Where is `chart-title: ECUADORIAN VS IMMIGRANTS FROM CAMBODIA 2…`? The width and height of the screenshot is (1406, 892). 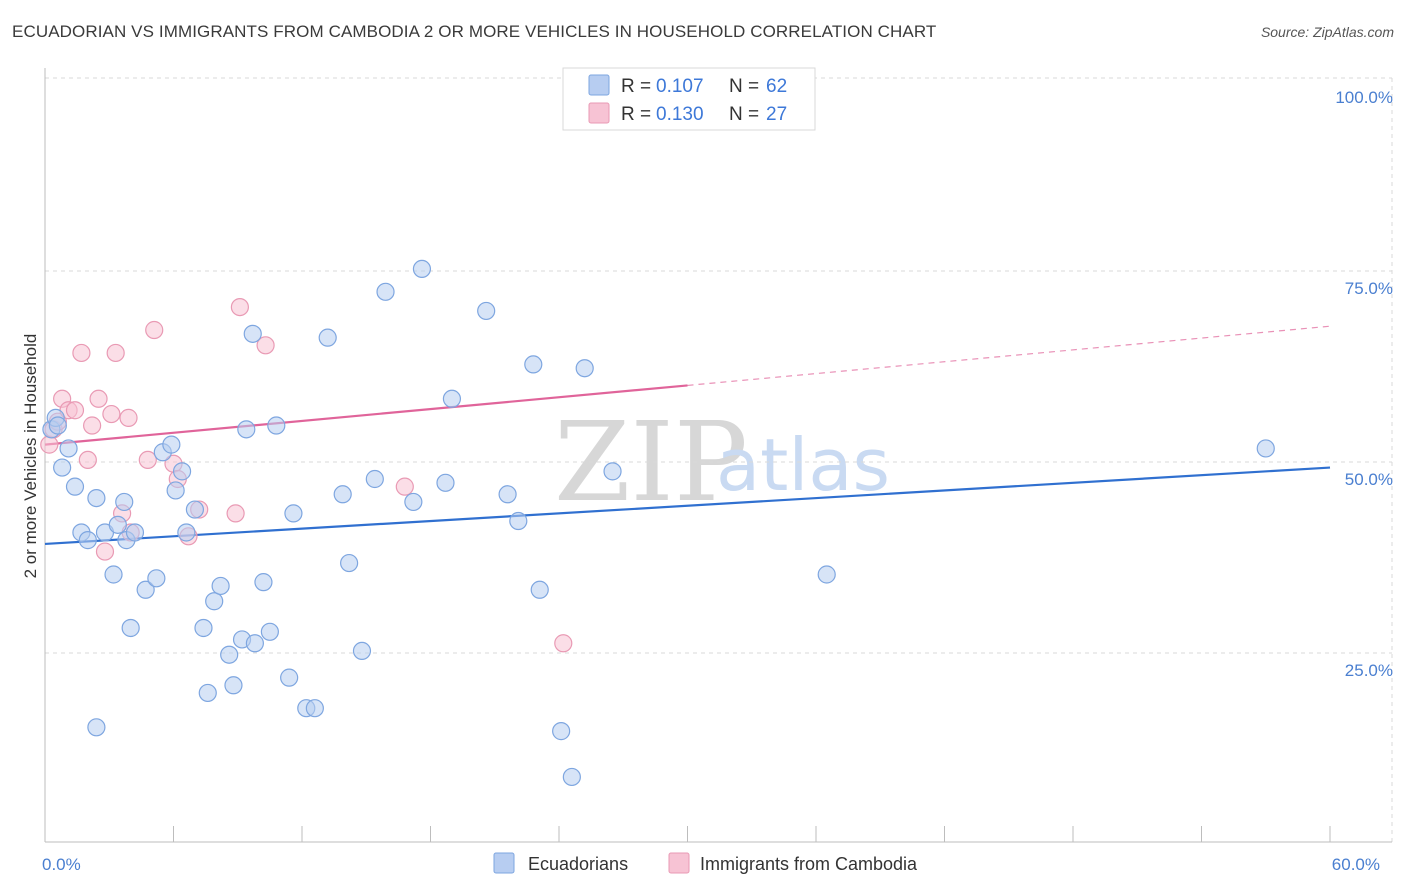 chart-title: ECUADORIAN VS IMMIGRANTS FROM CAMBODIA 2… is located at coordinates (474, 31).